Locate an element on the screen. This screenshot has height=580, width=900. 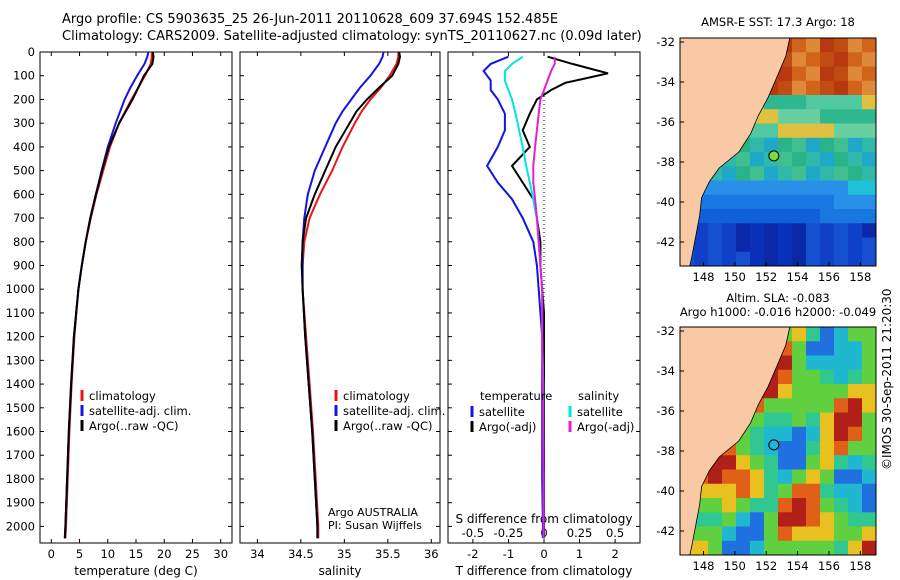
x-axis-label: temperature (deg C) is located at coordinates (135, 571).